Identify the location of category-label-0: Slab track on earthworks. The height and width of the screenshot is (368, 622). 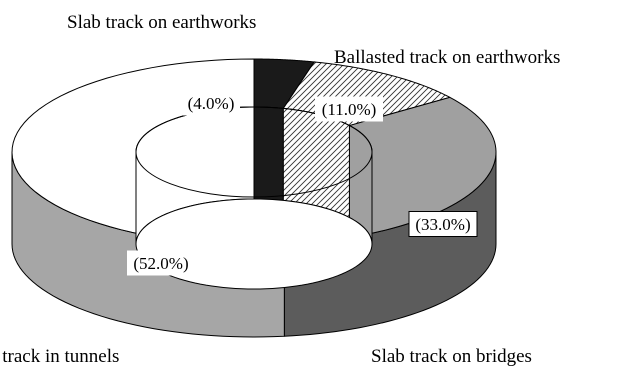
(161, 22).